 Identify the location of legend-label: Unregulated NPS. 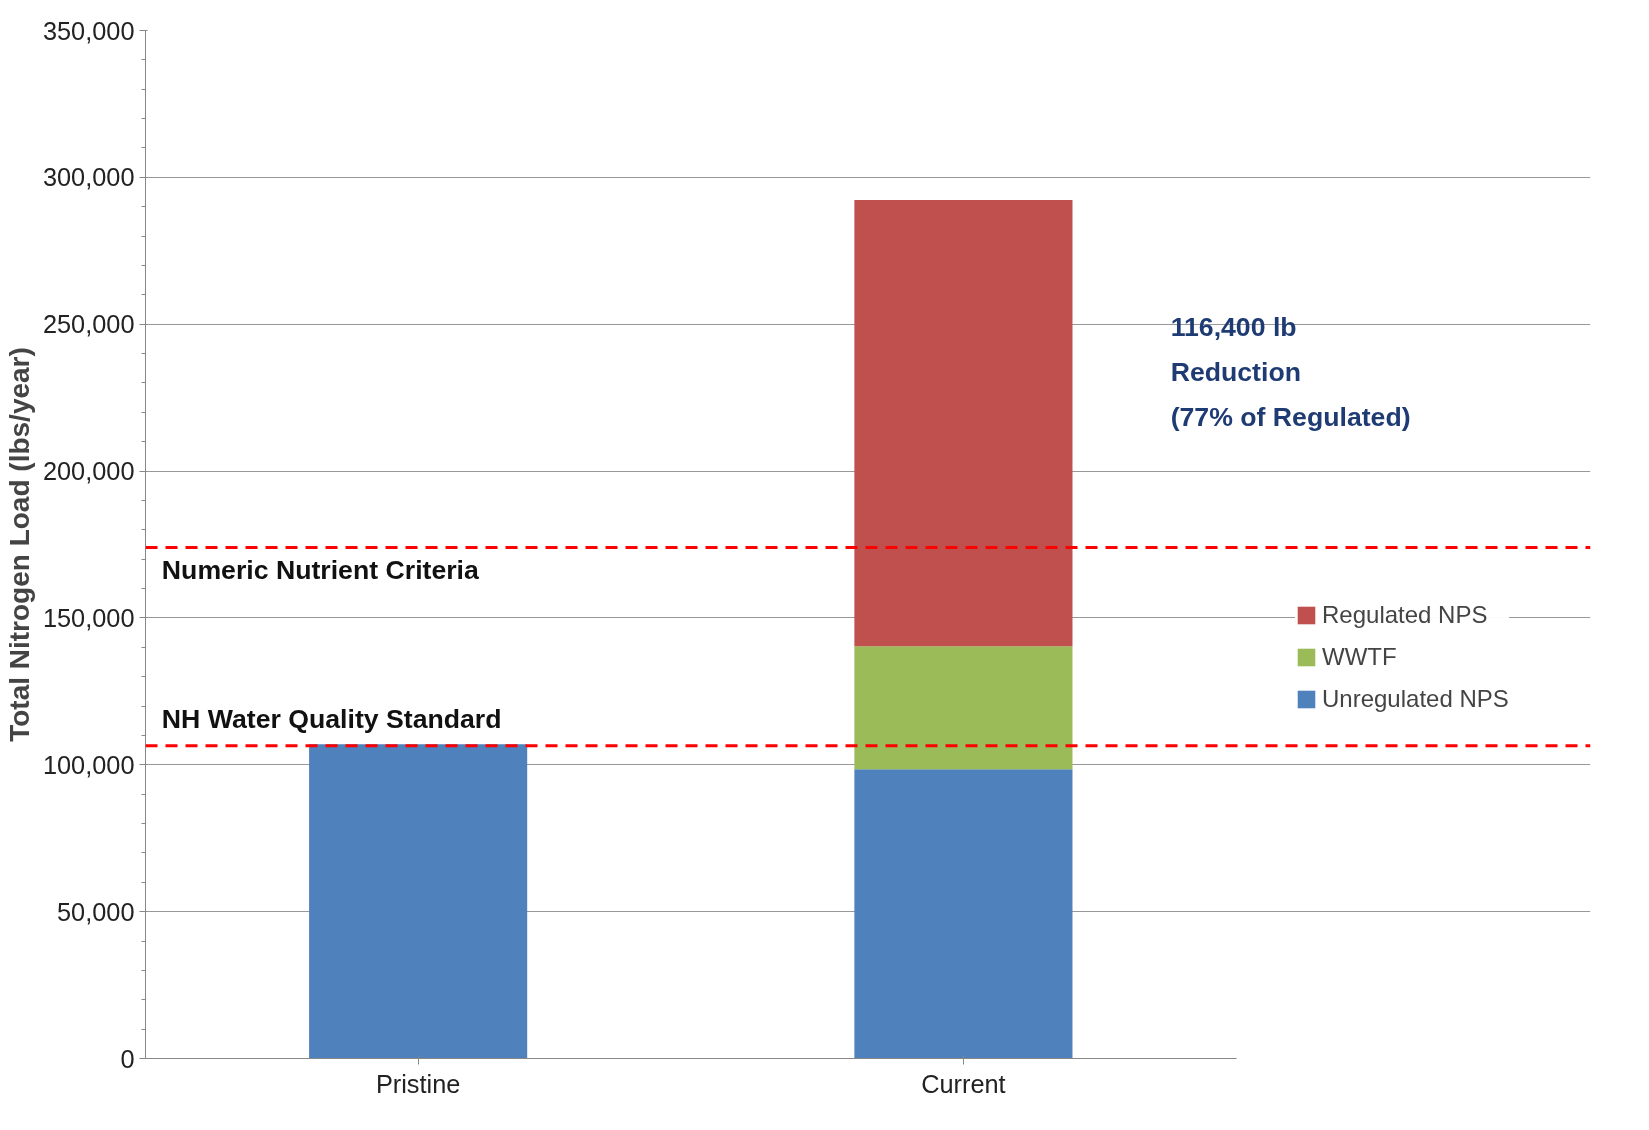
(1415, 699).